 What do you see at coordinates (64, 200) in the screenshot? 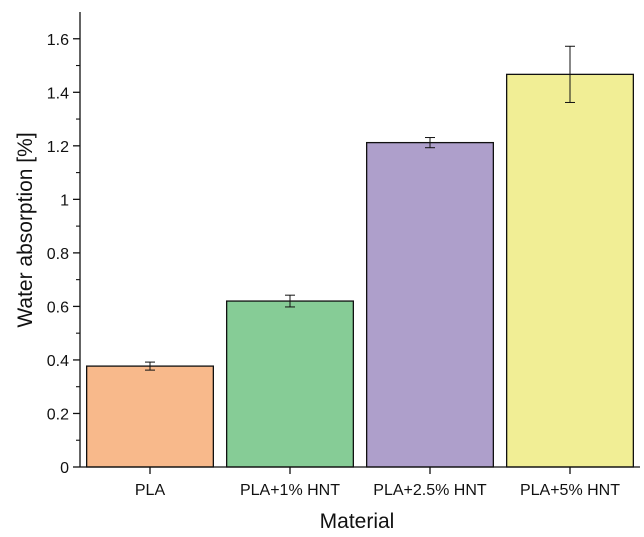
I see `y-tick-label: 1` at bounding box center [64, 200].